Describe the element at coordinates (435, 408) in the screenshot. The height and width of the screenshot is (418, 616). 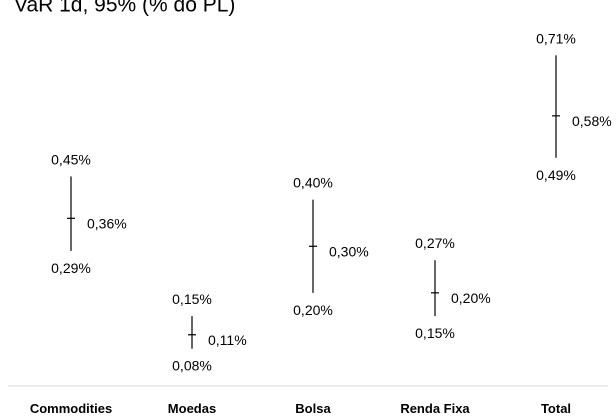
I see `category-label-renda-fixa: Renda Fixa` at that location.